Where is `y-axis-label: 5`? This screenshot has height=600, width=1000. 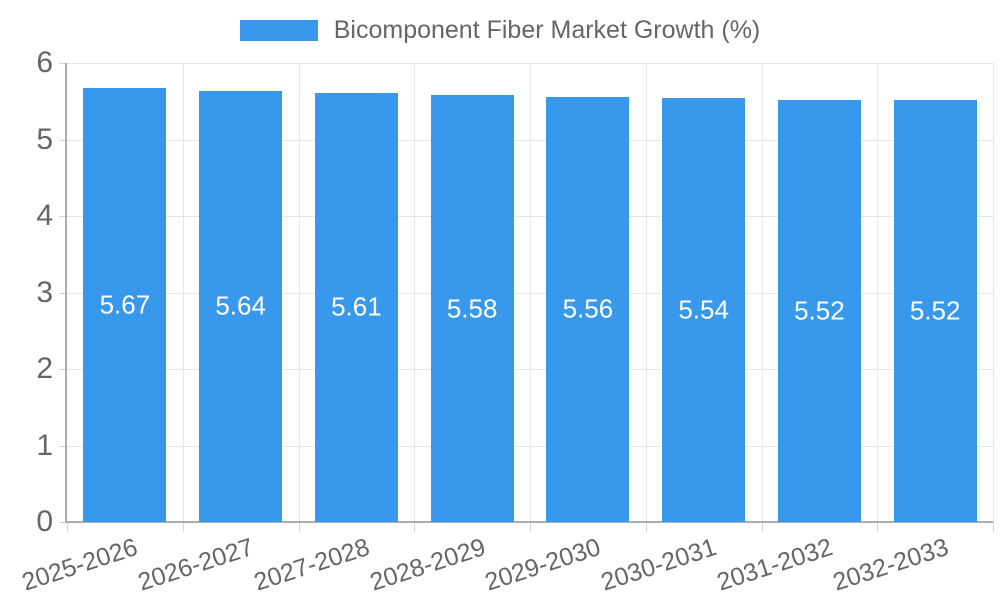 y-axis-label: 5 is located at coordinates (44, 139).